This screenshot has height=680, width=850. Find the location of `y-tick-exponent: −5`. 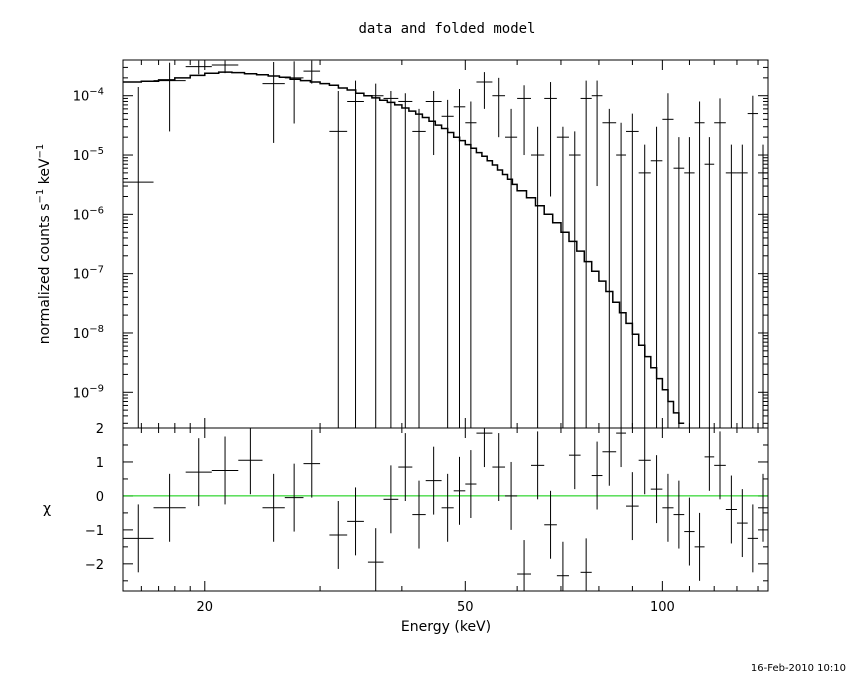

y-tick-exponent: −5 is located at coordinates (96, 151).